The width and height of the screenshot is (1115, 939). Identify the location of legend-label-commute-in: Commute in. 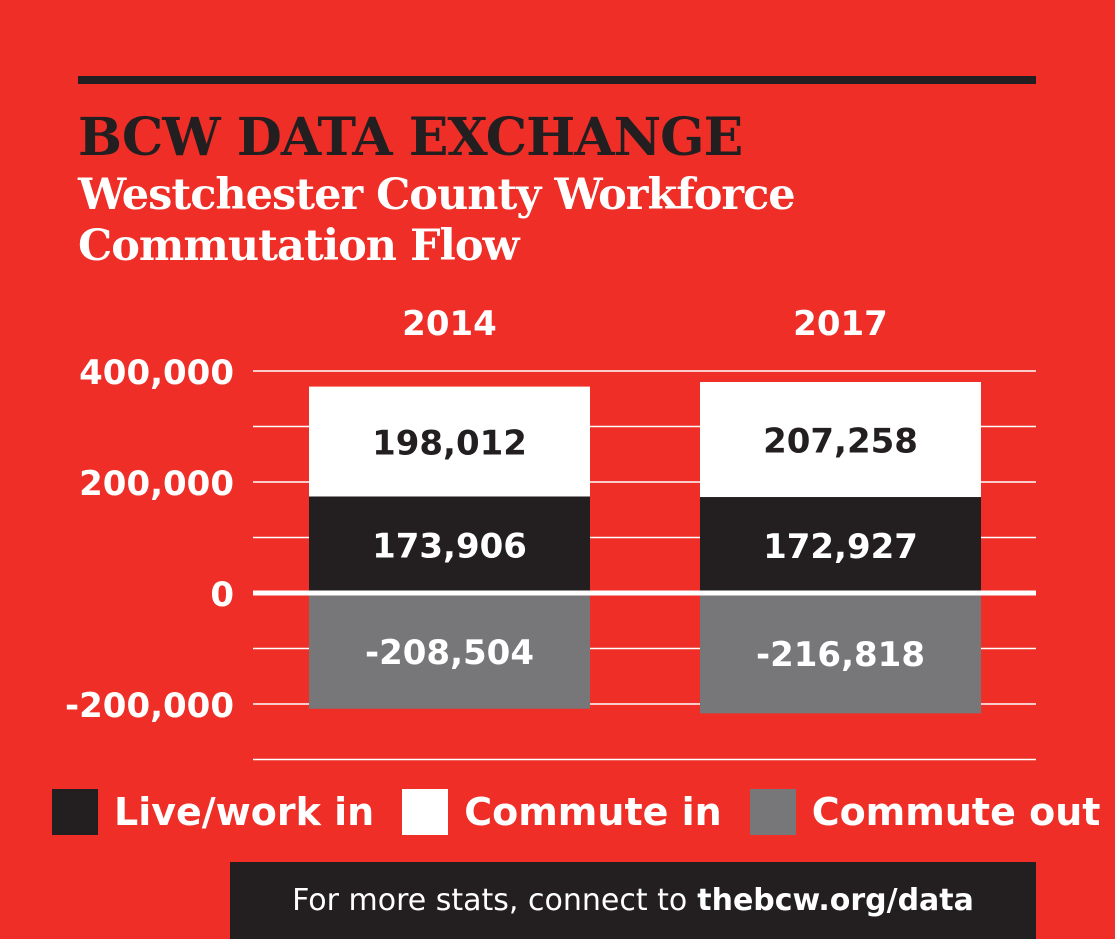
(593, 812).